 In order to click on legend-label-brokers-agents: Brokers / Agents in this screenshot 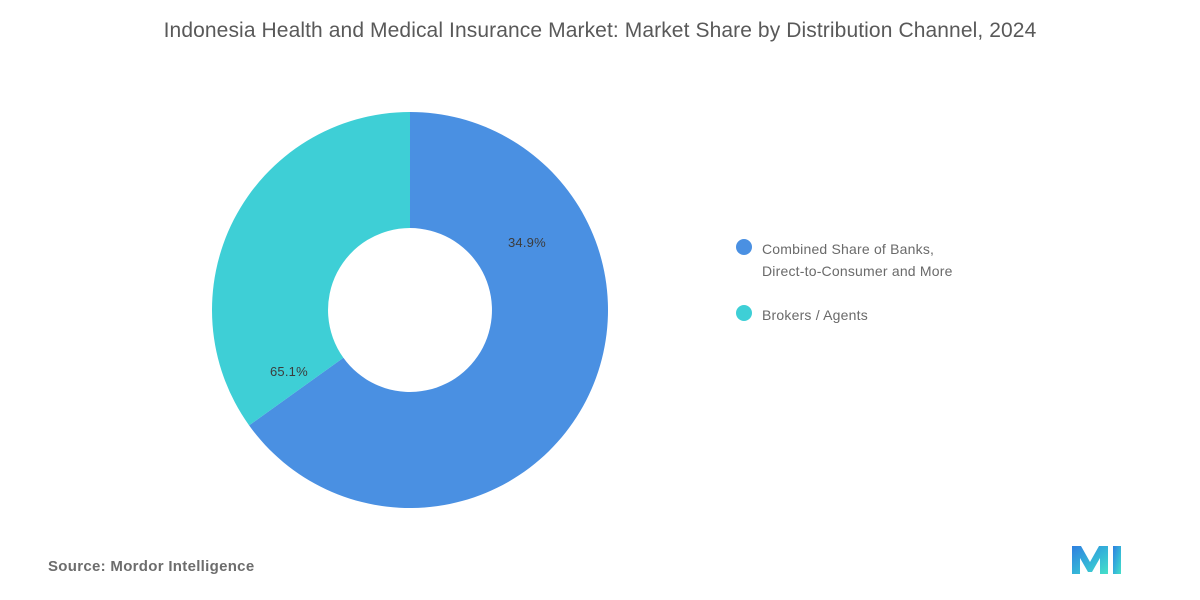, I will do `click(815, 315)`.